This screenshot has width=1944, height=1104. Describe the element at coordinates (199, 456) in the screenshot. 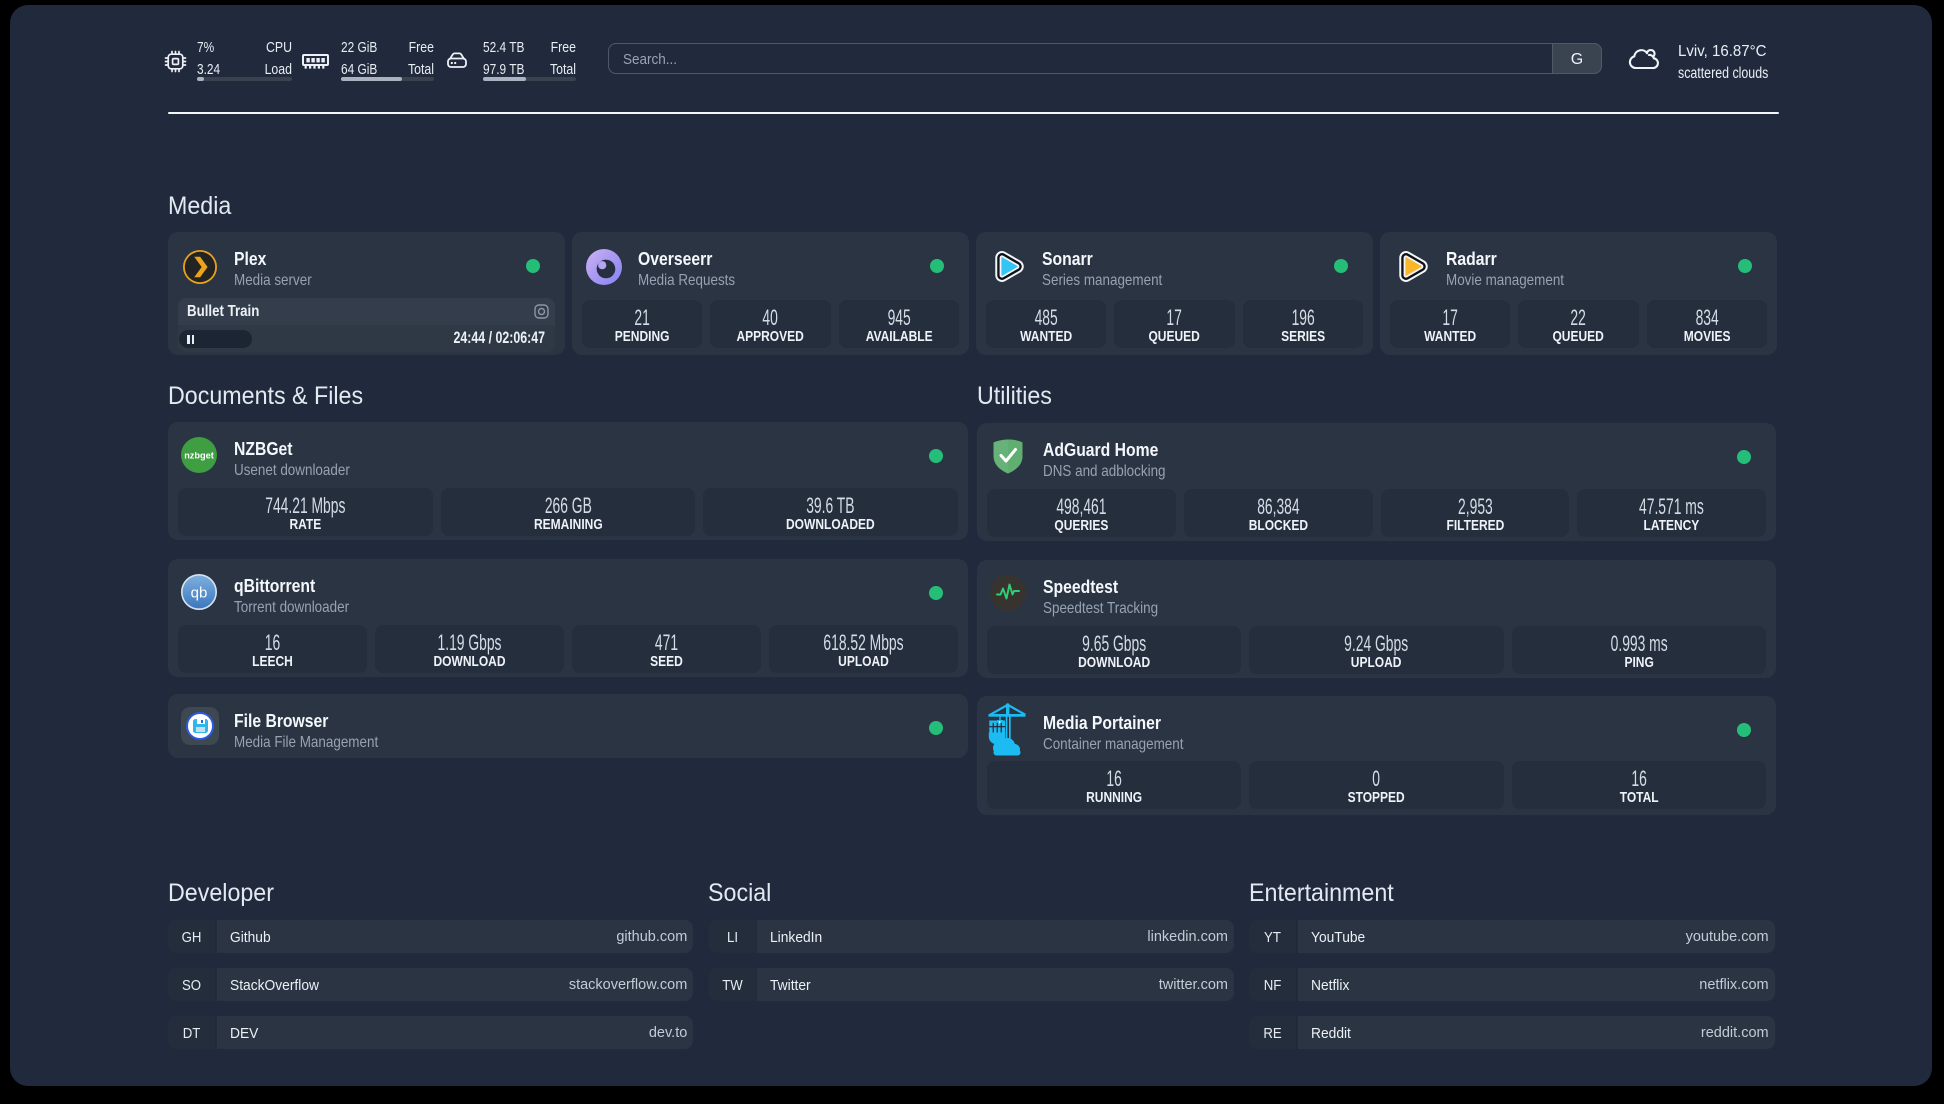

I see `svg-text: nzbget` at that location.